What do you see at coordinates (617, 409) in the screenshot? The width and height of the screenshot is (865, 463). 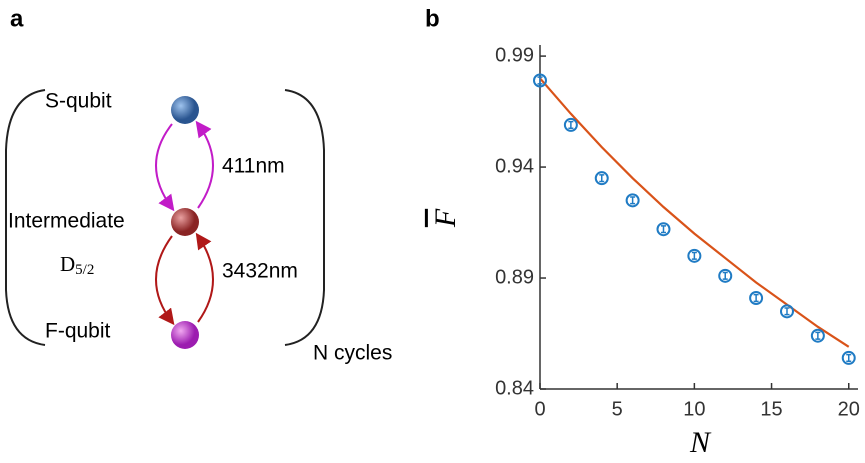 I see `x-tick-label: 5` at bounding box center [617, 409].